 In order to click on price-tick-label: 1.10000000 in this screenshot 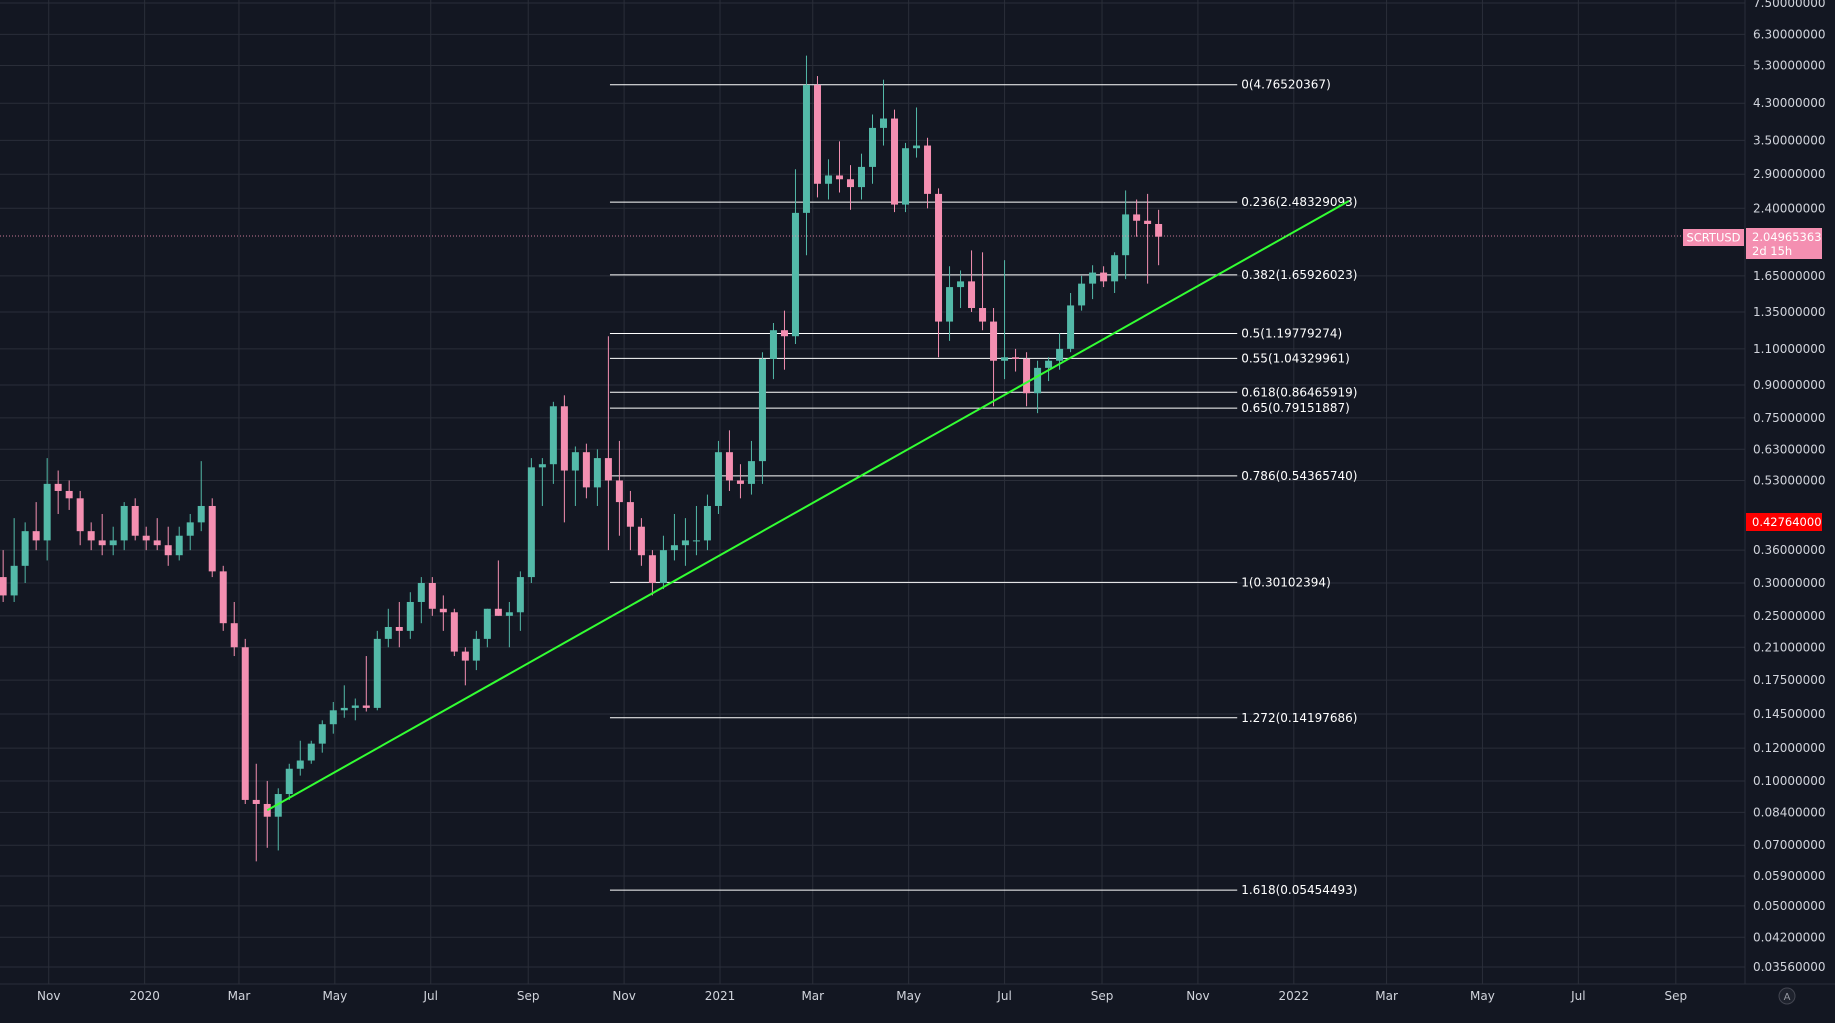, I will do `click(1789, 349)`.